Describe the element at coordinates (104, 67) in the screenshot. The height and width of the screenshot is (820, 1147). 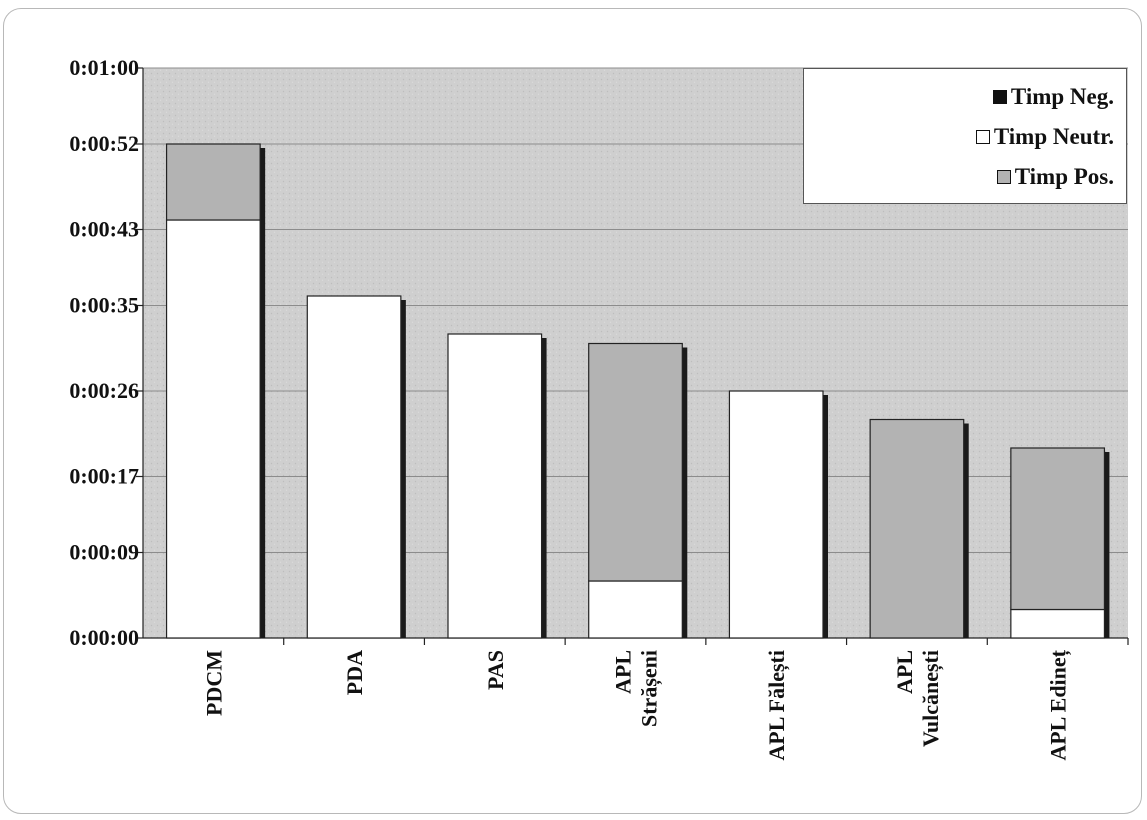
I see `y-tick-label: 0:01:00` at that location.